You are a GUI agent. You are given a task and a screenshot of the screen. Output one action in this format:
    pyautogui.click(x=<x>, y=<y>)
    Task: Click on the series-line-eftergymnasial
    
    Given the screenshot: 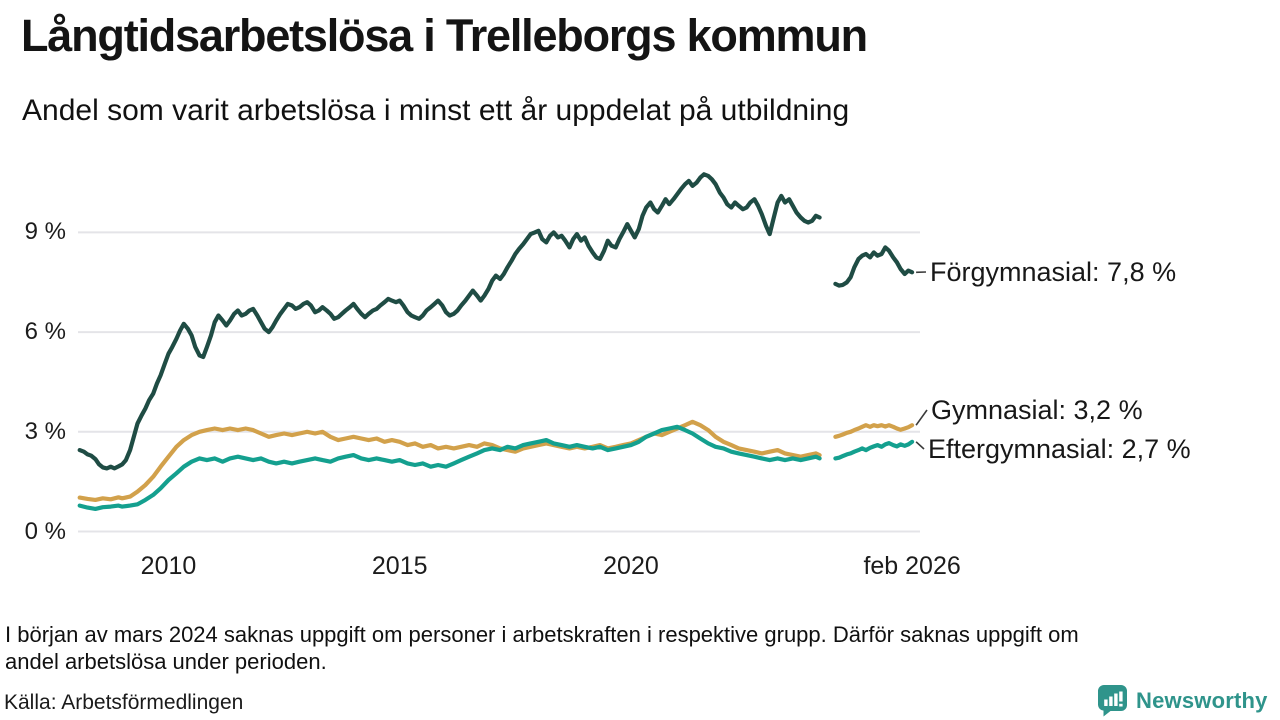 What is the action you would take?
    pyautogui.click(x=496, y=467)
    